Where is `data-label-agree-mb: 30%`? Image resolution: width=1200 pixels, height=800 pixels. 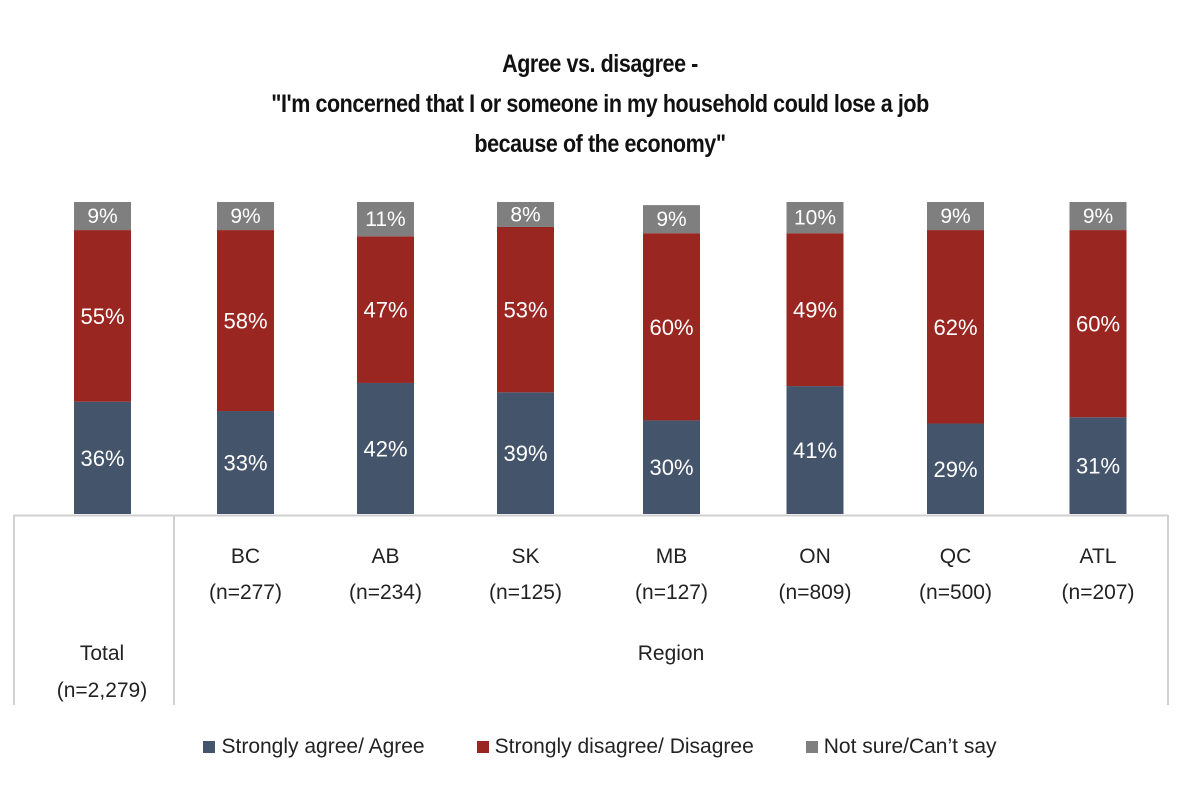
data-label-agree-mb: 30% is located at coordinates (671, 467).